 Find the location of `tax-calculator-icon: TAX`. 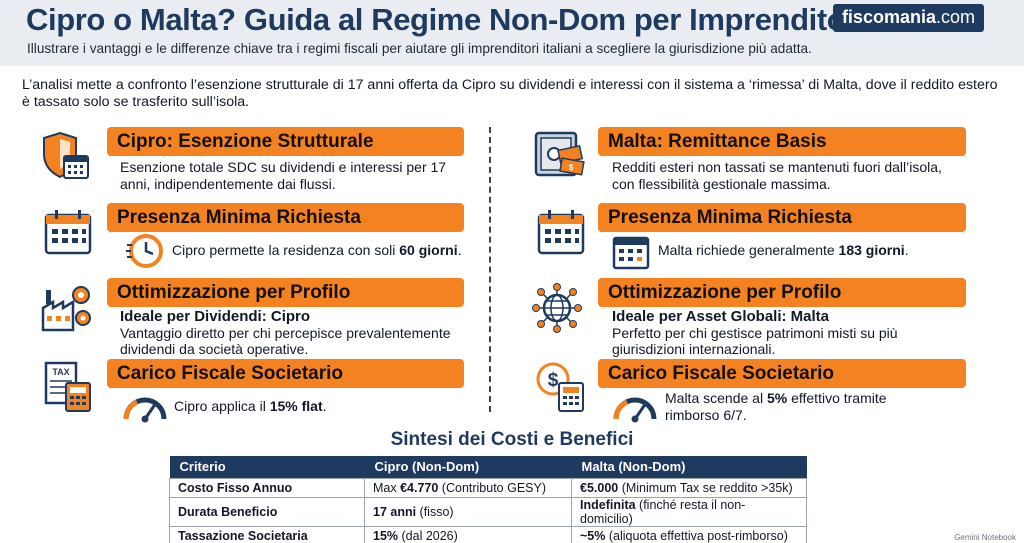

tax-calculator-icon: TAX is located at coordinates (67, 386).